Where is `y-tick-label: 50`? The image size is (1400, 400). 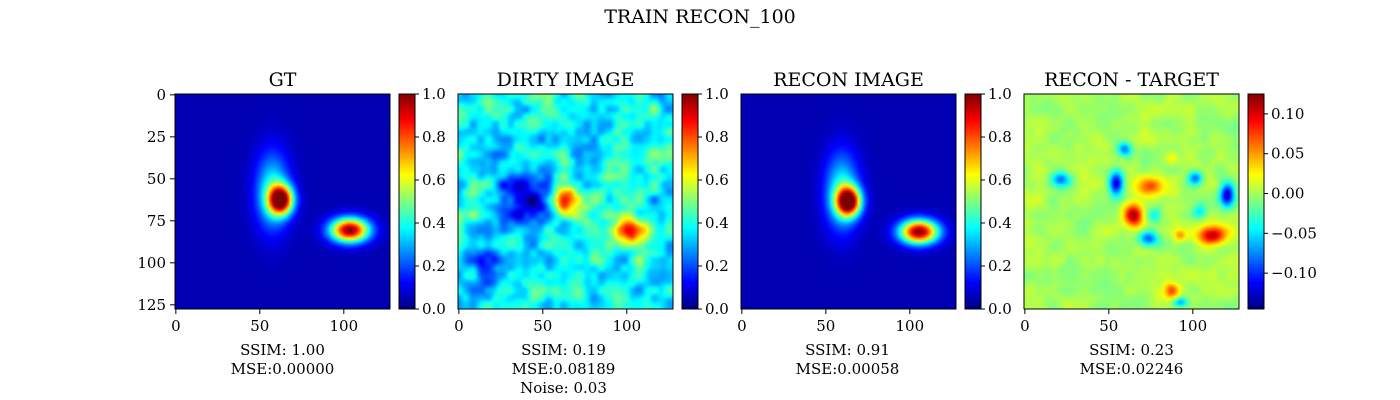
y-tick-label: 50 is located at coordinates (156, 179).